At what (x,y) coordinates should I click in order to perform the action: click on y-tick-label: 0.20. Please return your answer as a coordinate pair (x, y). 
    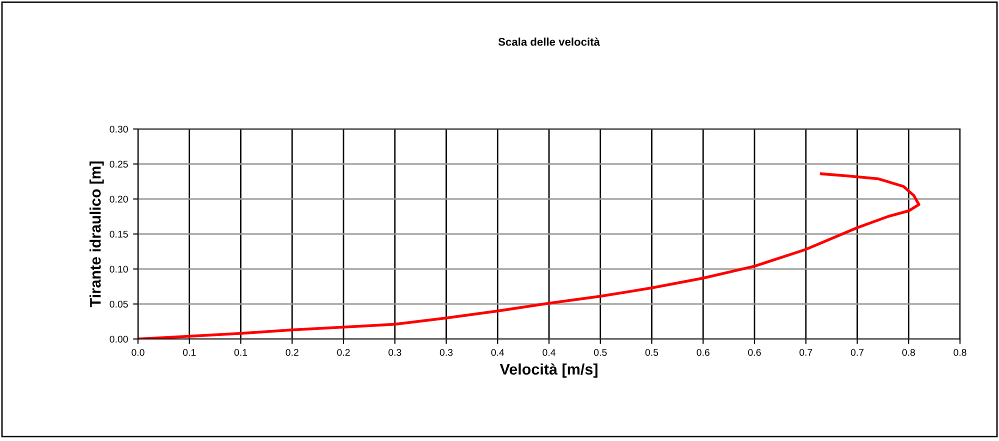
    Looking at the image, I should click on (119, 199).